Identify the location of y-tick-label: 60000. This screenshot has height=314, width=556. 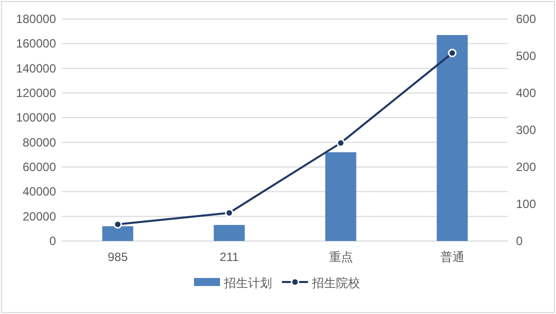
(39, 167).